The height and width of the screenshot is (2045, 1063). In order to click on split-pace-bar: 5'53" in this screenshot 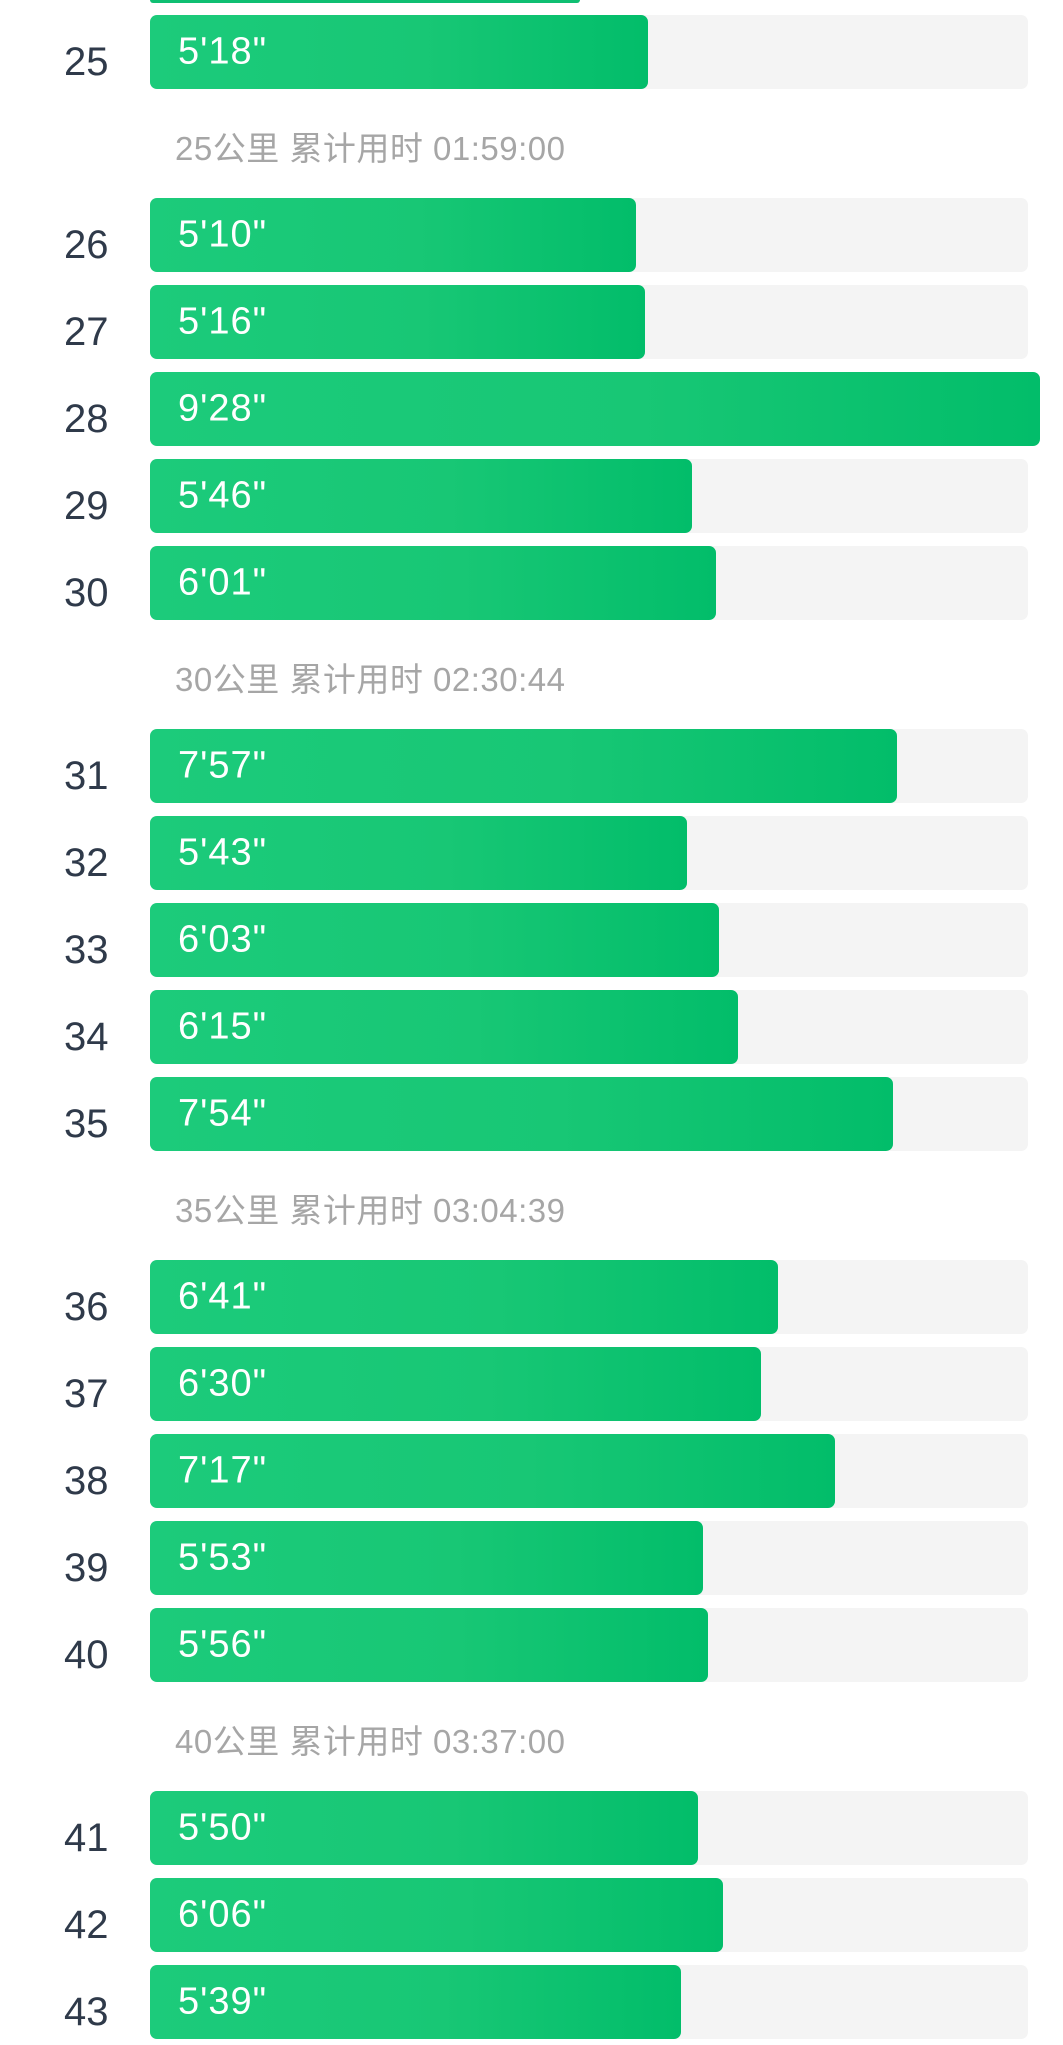, I will do `click(426, 1558)`.